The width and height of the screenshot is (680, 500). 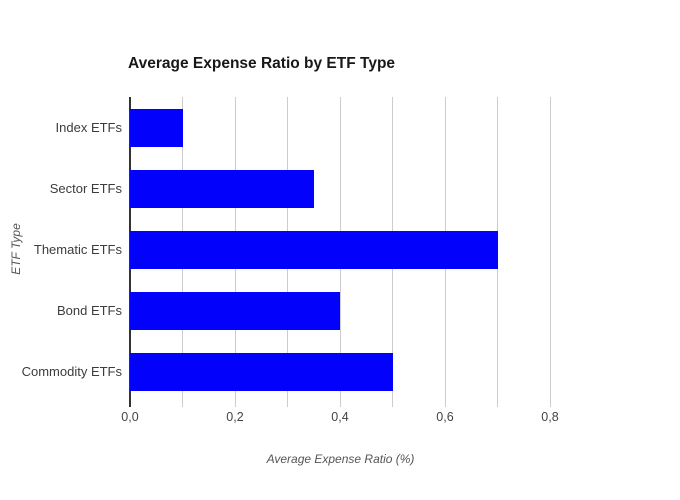 I want to click on chart-title: Average Expense Ratio by ETF Type, so click(x=262, y=63).